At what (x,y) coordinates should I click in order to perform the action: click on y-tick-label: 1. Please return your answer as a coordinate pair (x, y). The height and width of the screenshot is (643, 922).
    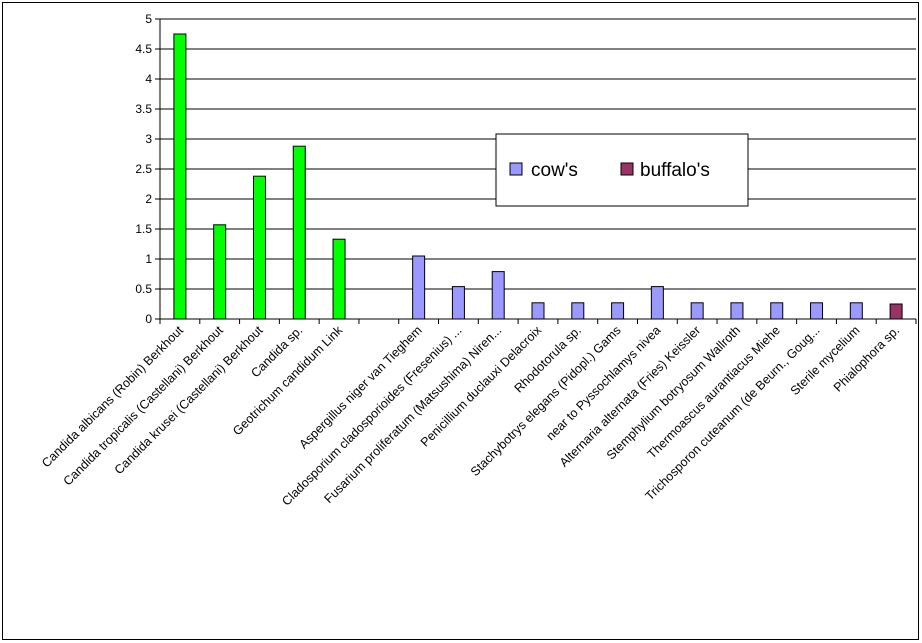
    Looking at the image, I should click on (148, 259).